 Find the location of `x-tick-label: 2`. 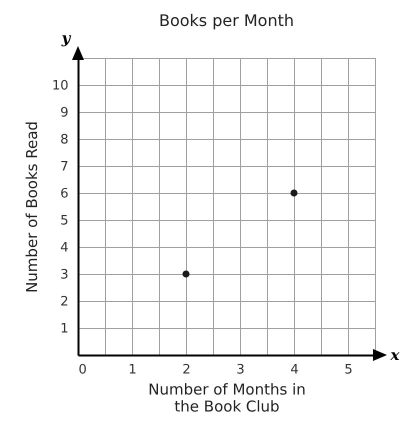

x-tick-label: 2 is located at coordinates (186, 370).